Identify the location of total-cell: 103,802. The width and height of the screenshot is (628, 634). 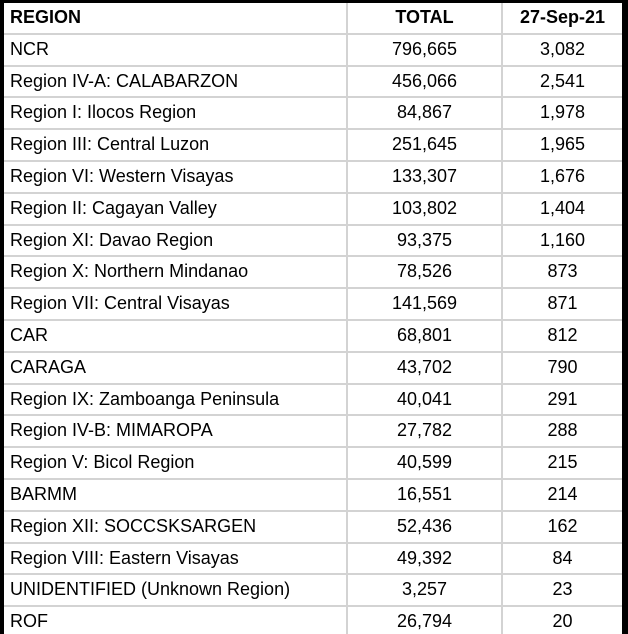
(424, 209).